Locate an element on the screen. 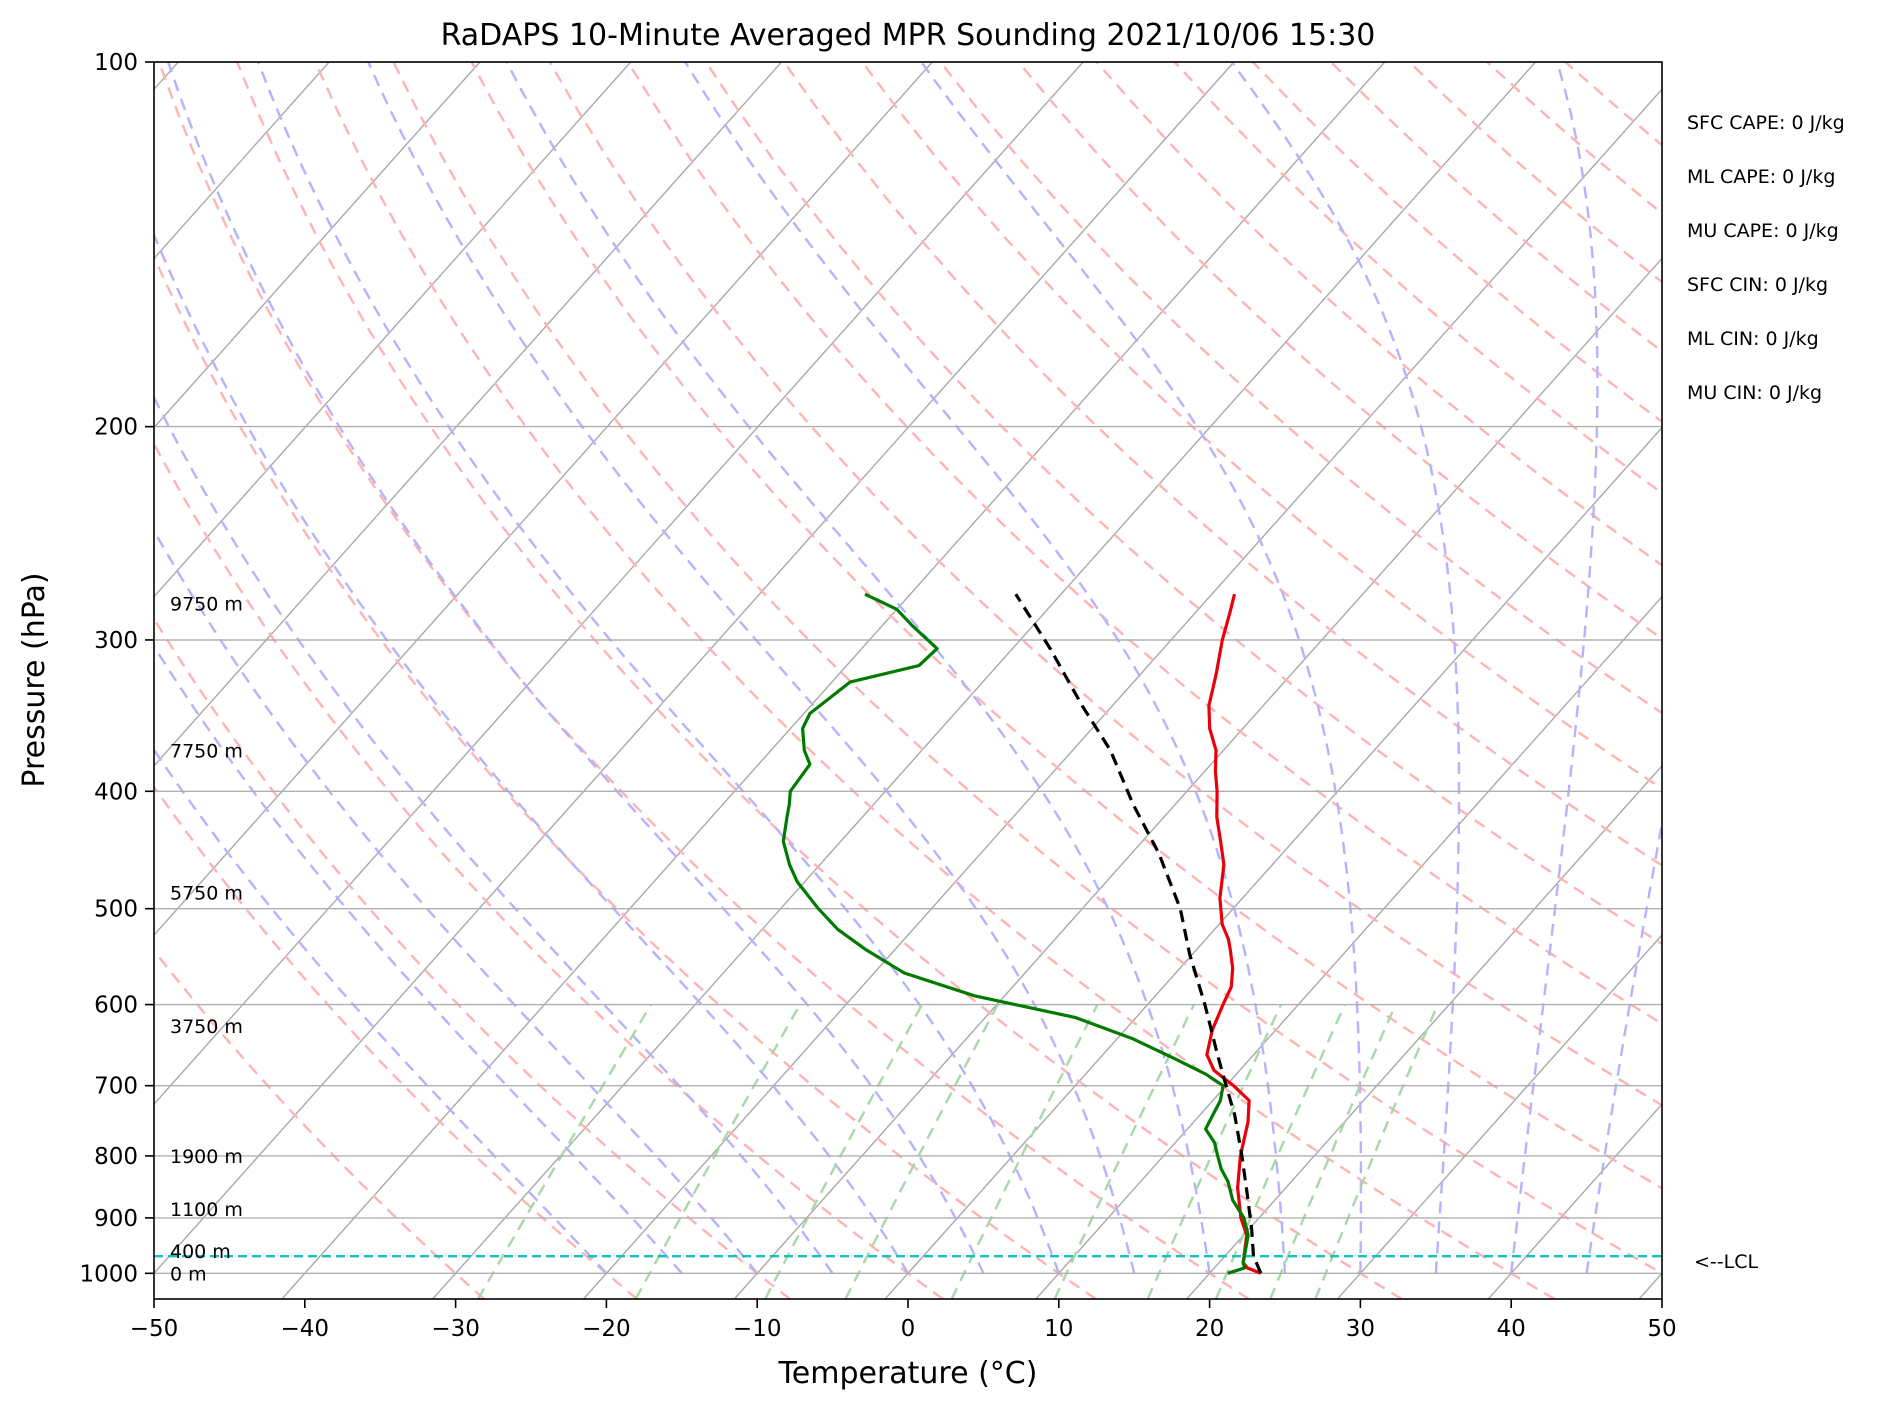 The height and width of the screenshot is (1410, 1882). y-tick-label: 700 is located at coordinates (116, 1087).